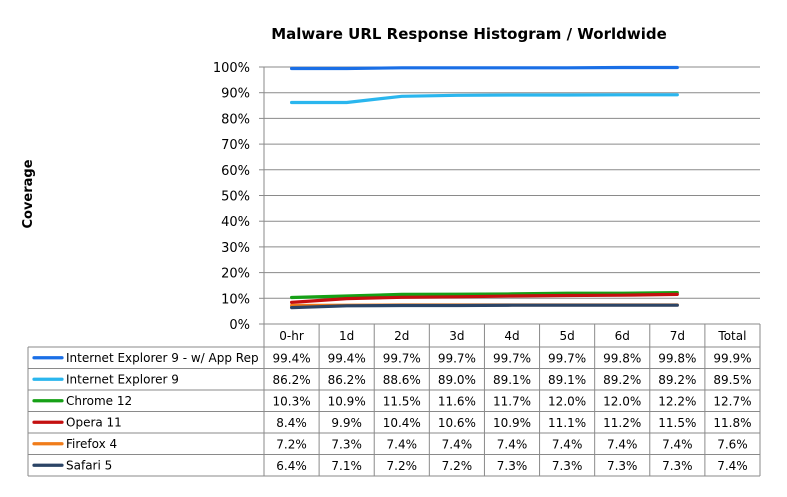  Describe the element at coordinates (511, 336) in the screenshot. I see `category-label: 4d` at that location.